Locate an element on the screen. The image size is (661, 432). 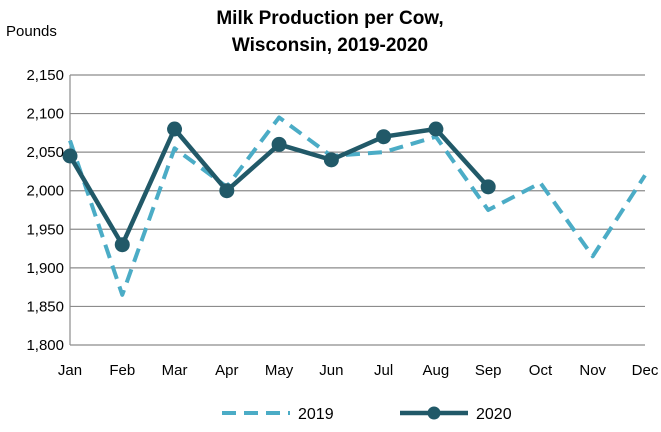
x-tick-label: Feb is located at coordinates (122, 370).